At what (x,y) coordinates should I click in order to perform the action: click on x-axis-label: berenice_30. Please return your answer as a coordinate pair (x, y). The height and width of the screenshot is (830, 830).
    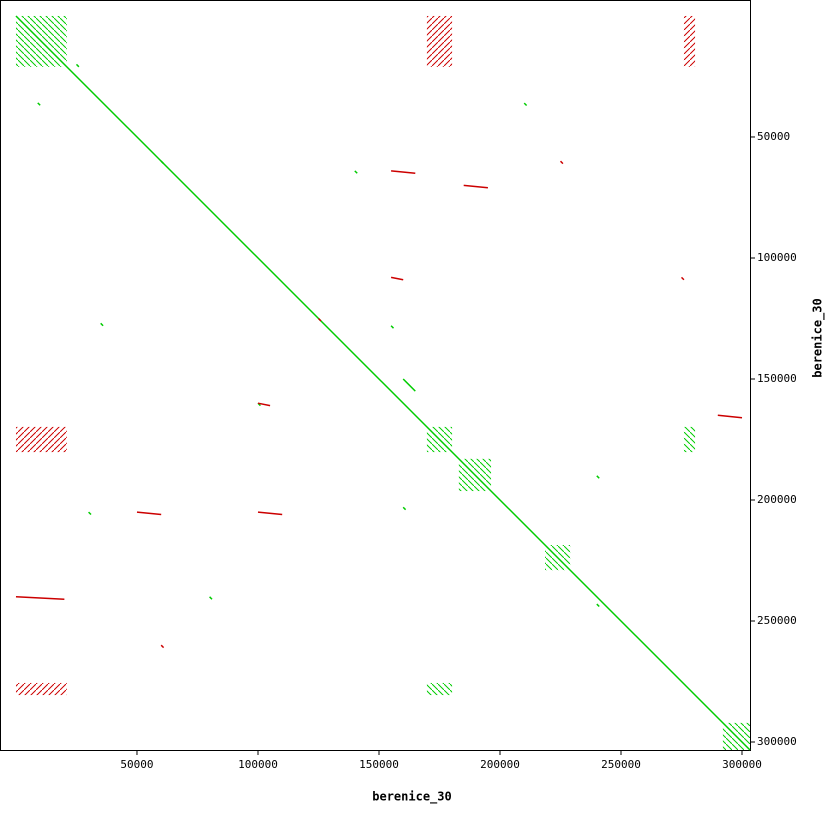
    Looking at the image, I should click on (411, 797).